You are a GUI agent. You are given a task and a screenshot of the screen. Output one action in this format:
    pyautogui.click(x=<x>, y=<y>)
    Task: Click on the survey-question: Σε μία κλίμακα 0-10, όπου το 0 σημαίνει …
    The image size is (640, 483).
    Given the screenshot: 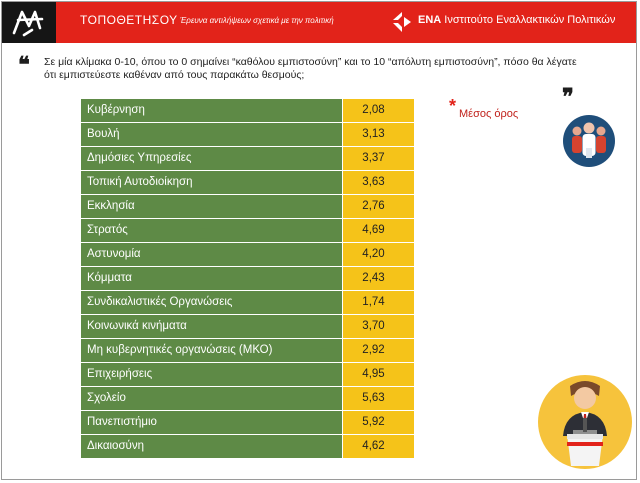 What is the action you would take?
    pyautogui.click(x=310, y=68)
    